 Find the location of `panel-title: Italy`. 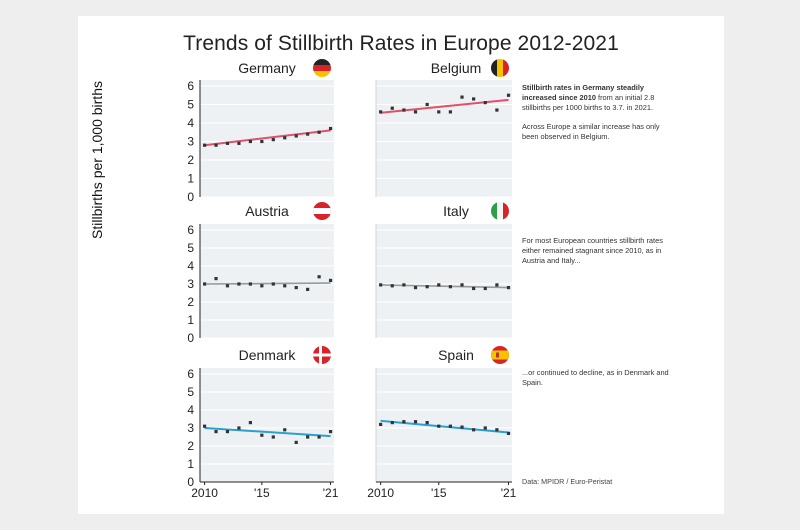

panel-title: Italy is located at coordinates (456, 211).